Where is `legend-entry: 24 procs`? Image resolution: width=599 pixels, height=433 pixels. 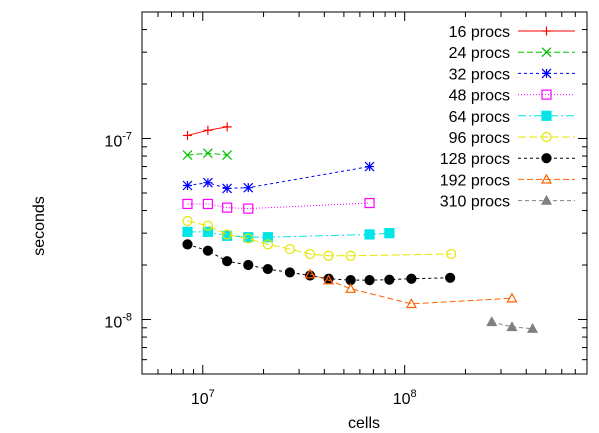 legend-entry: 24 procs is located at coordinates (512, 53).